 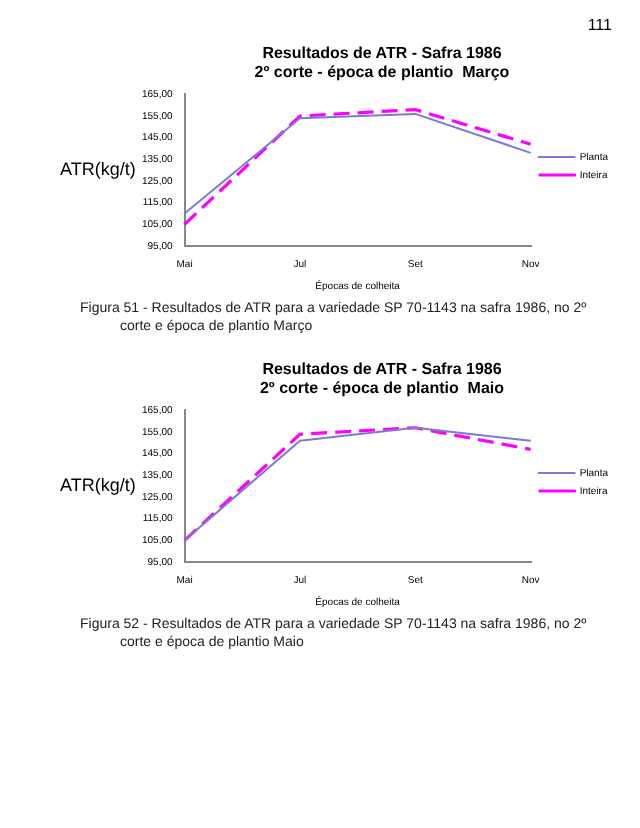 What do you see at coordinates (382, 388) in the screenshot?
I see `text: 2º corte - época de plantio Maio` at bounding box center [382, 388].